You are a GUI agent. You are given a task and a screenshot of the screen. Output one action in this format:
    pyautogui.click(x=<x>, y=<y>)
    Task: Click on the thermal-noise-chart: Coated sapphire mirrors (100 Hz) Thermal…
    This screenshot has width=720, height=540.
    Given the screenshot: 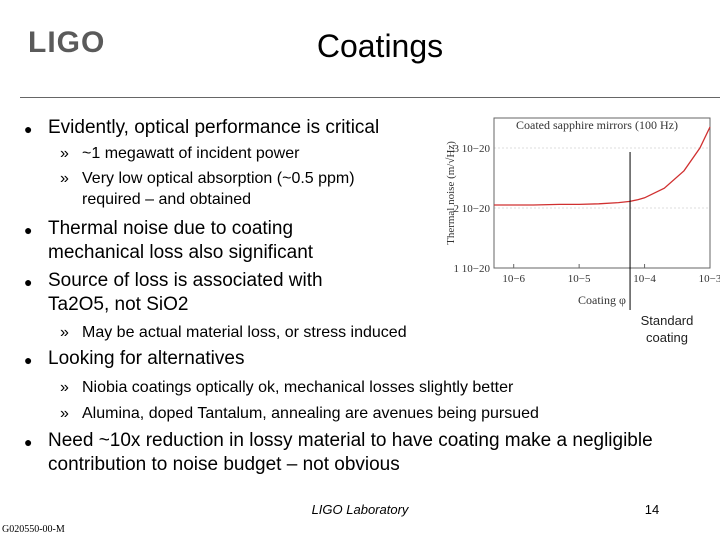 What is the action you would take?
    pyautogui.click(x=579, y=212)
    